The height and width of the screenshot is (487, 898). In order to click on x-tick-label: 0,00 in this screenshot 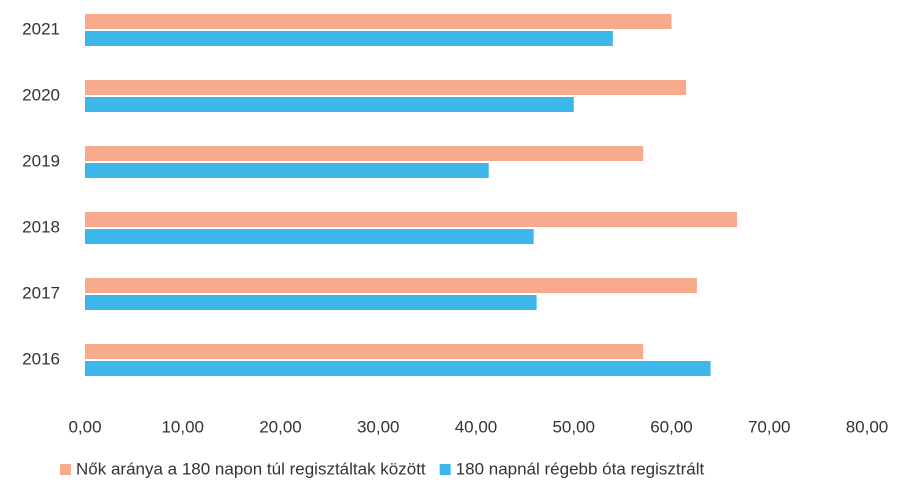, I will do `click(84, 426)`.